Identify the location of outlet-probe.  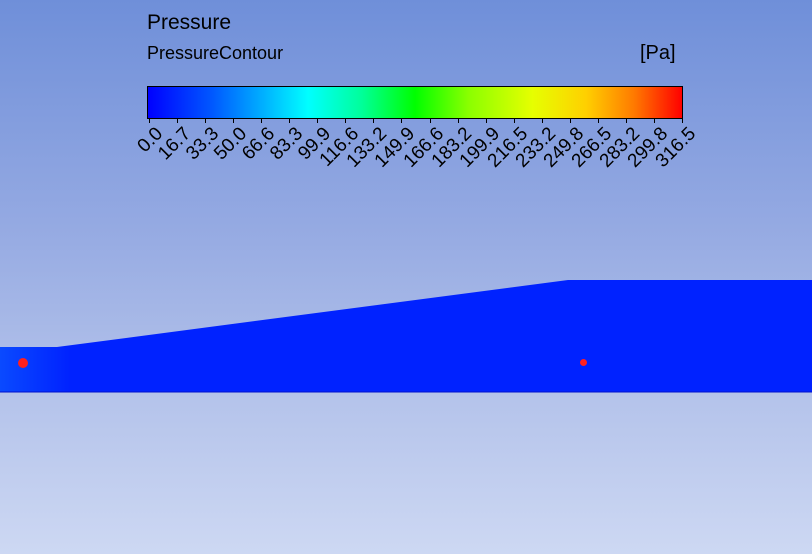
(583, 362).